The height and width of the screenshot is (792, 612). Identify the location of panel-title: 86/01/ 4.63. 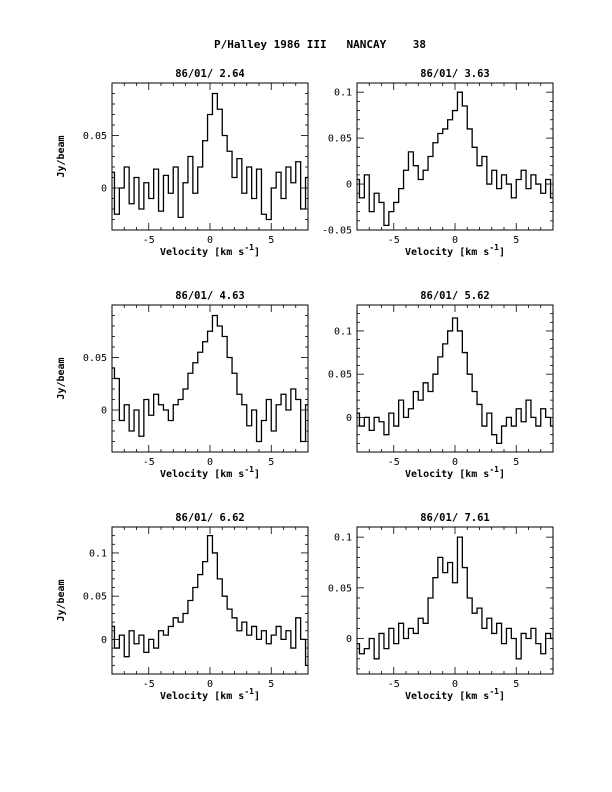
(210, 296).